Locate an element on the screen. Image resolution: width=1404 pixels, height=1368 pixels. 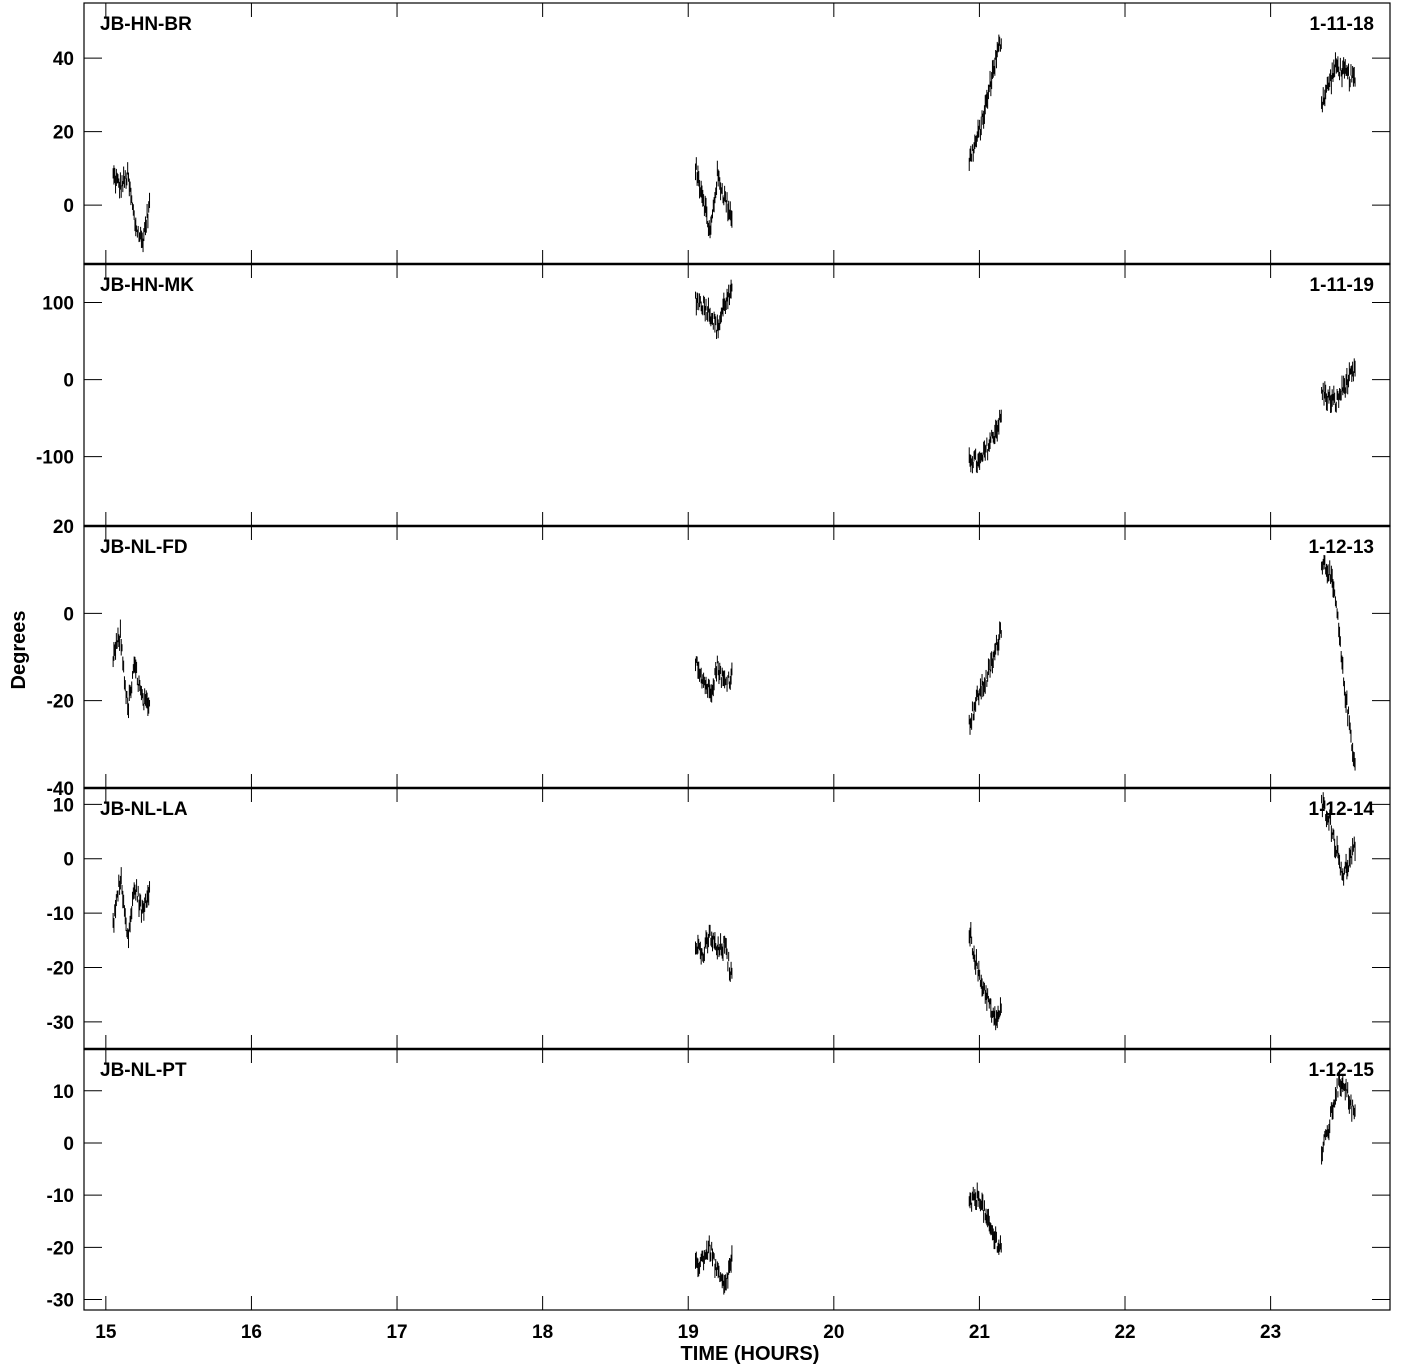
x-tick-labels: 15 16 17 18 19 20 21 22 23 is located at coordinates (688, 1332).